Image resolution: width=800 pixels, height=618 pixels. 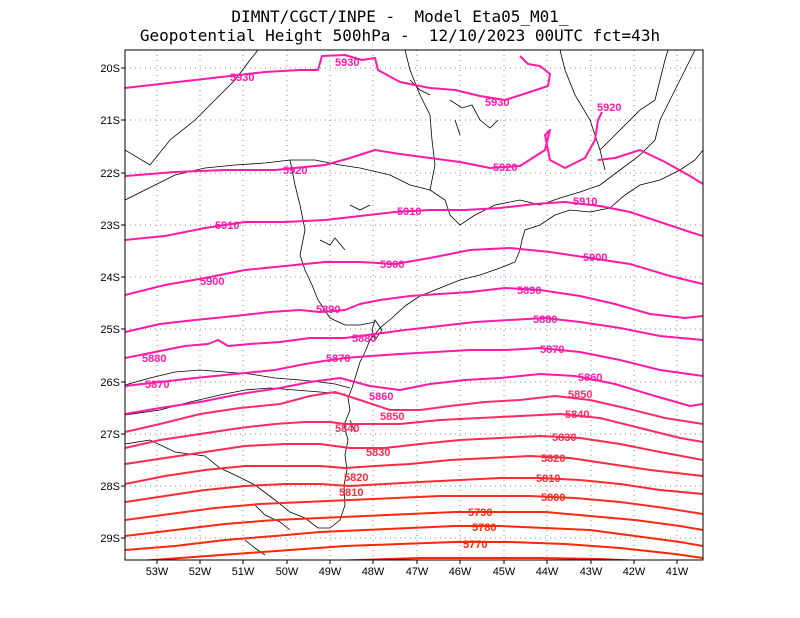 What do you see at coordinates (110, 330) in the screenshot?
I see `lat-tick-label: 25S` at bounding box center [110, 330].